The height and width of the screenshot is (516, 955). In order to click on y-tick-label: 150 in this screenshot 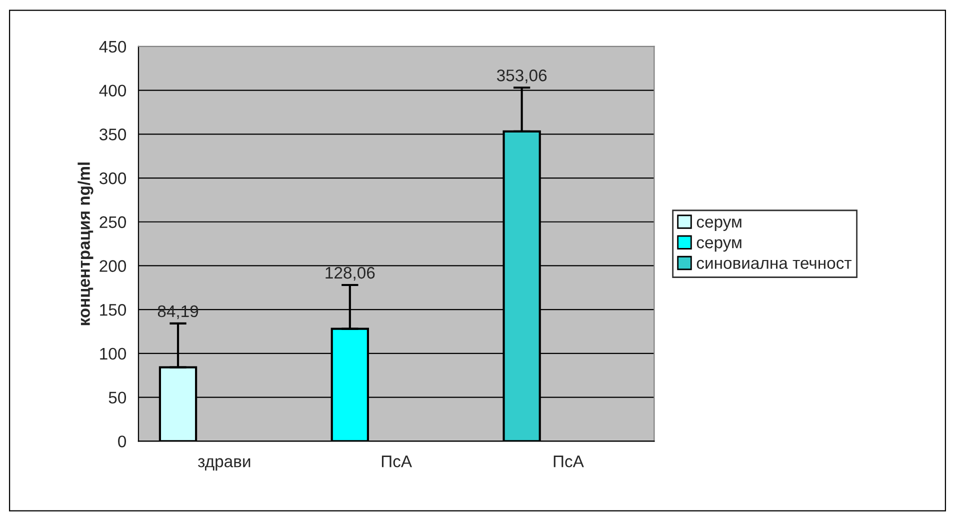, I will do `click(113, 310)`.